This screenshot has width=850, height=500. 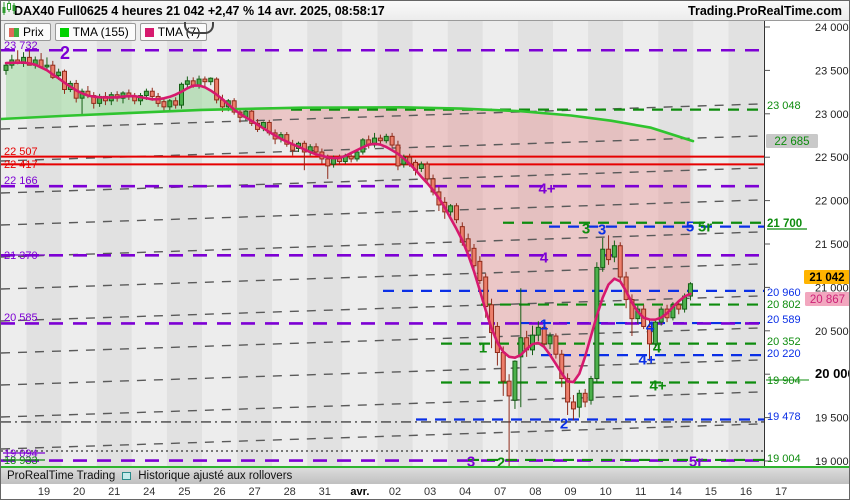 I want to click on x-axis-label: 02, so click(x=395, y=492).